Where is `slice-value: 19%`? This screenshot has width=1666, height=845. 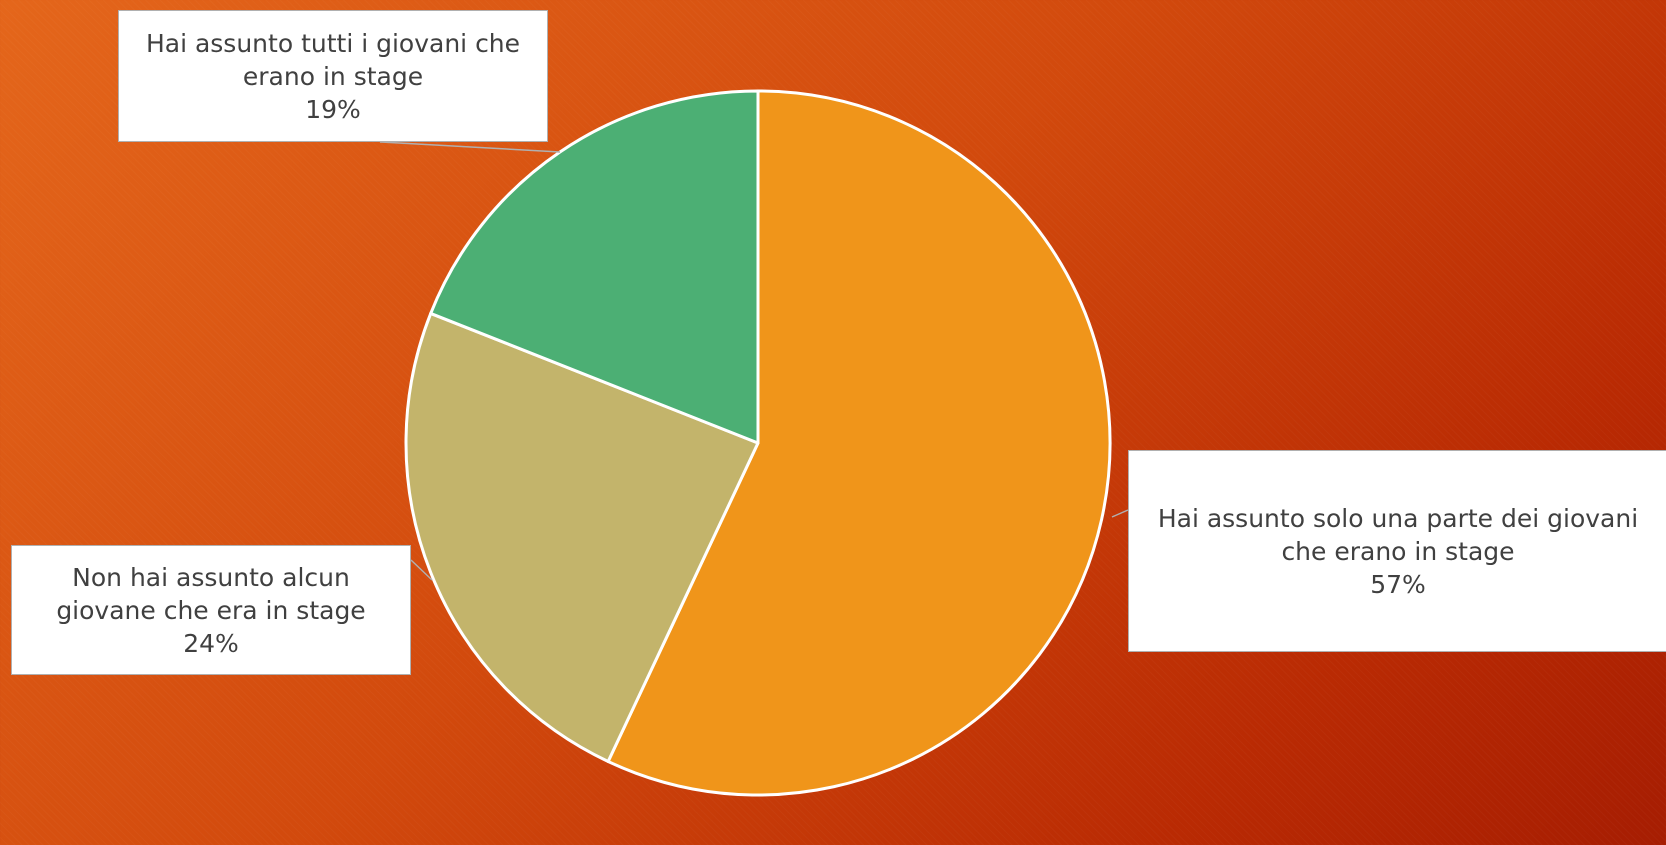
slice-value: 19% is located at coordinates (333, 109).